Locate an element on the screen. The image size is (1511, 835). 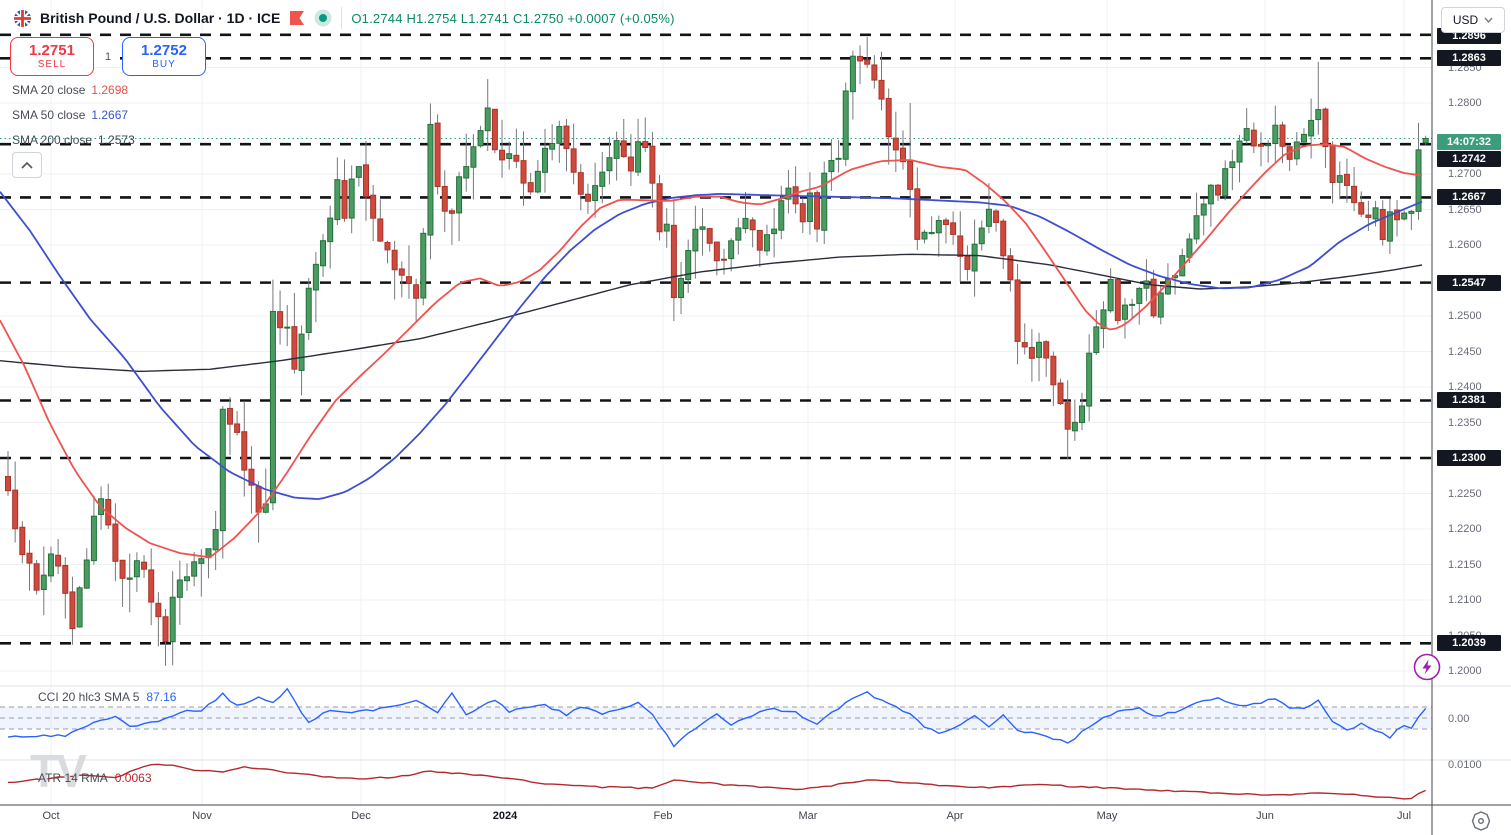
chevron-down-icon is located at coordinates (1488, 20).